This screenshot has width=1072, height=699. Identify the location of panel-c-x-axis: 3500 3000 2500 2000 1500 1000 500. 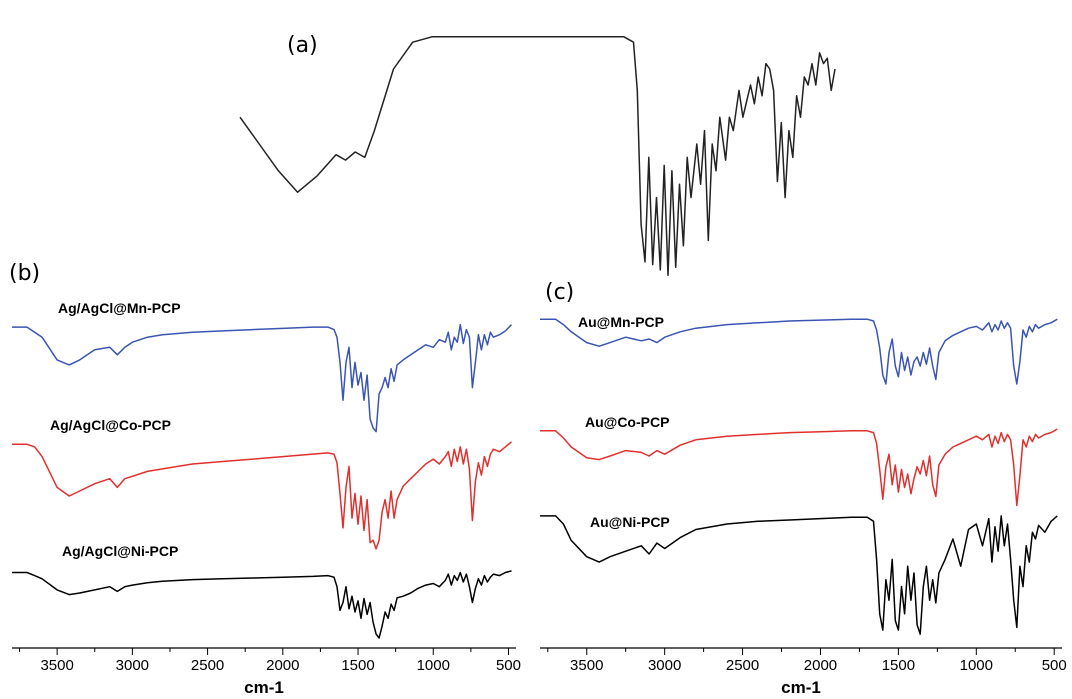
(803, 660).